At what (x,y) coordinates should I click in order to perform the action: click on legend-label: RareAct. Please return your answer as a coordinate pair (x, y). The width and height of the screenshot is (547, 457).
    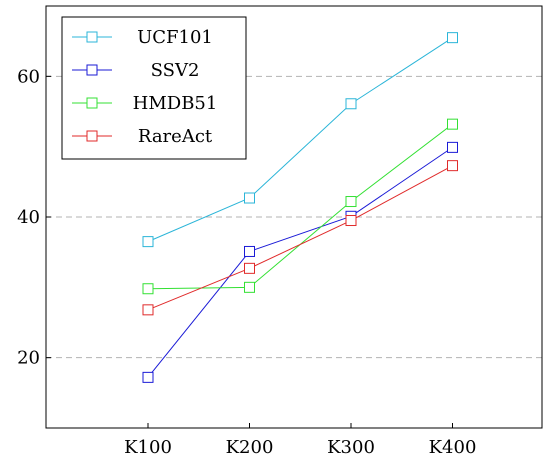
    Looking at the image, I should click on (175, 136).